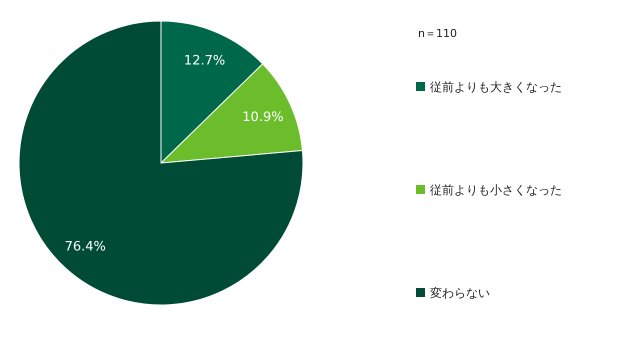 The height and width of the screenshot is (339, 627). I want to click on text: n＝110, so click(437, 33).